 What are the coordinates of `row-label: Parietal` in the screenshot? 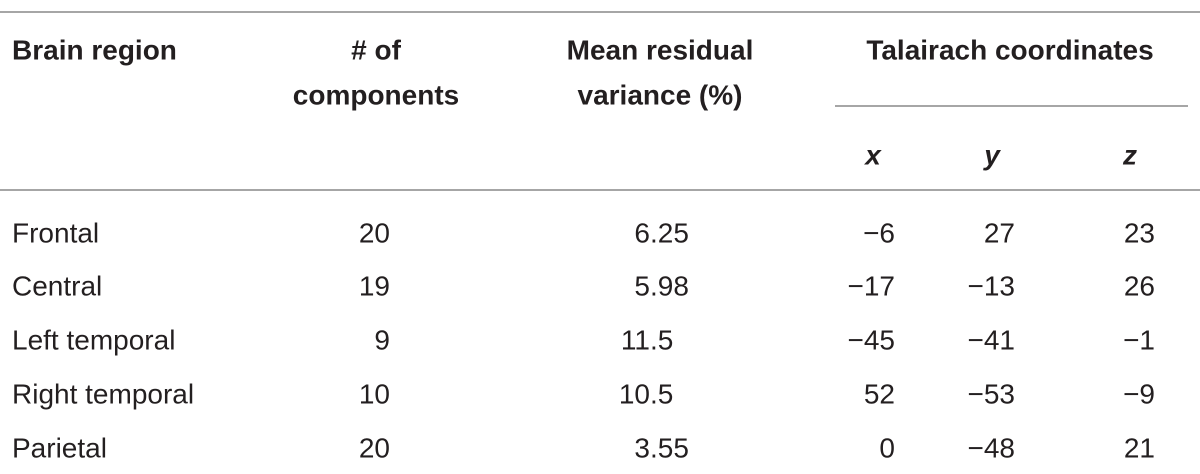 It's located at (59, 447).